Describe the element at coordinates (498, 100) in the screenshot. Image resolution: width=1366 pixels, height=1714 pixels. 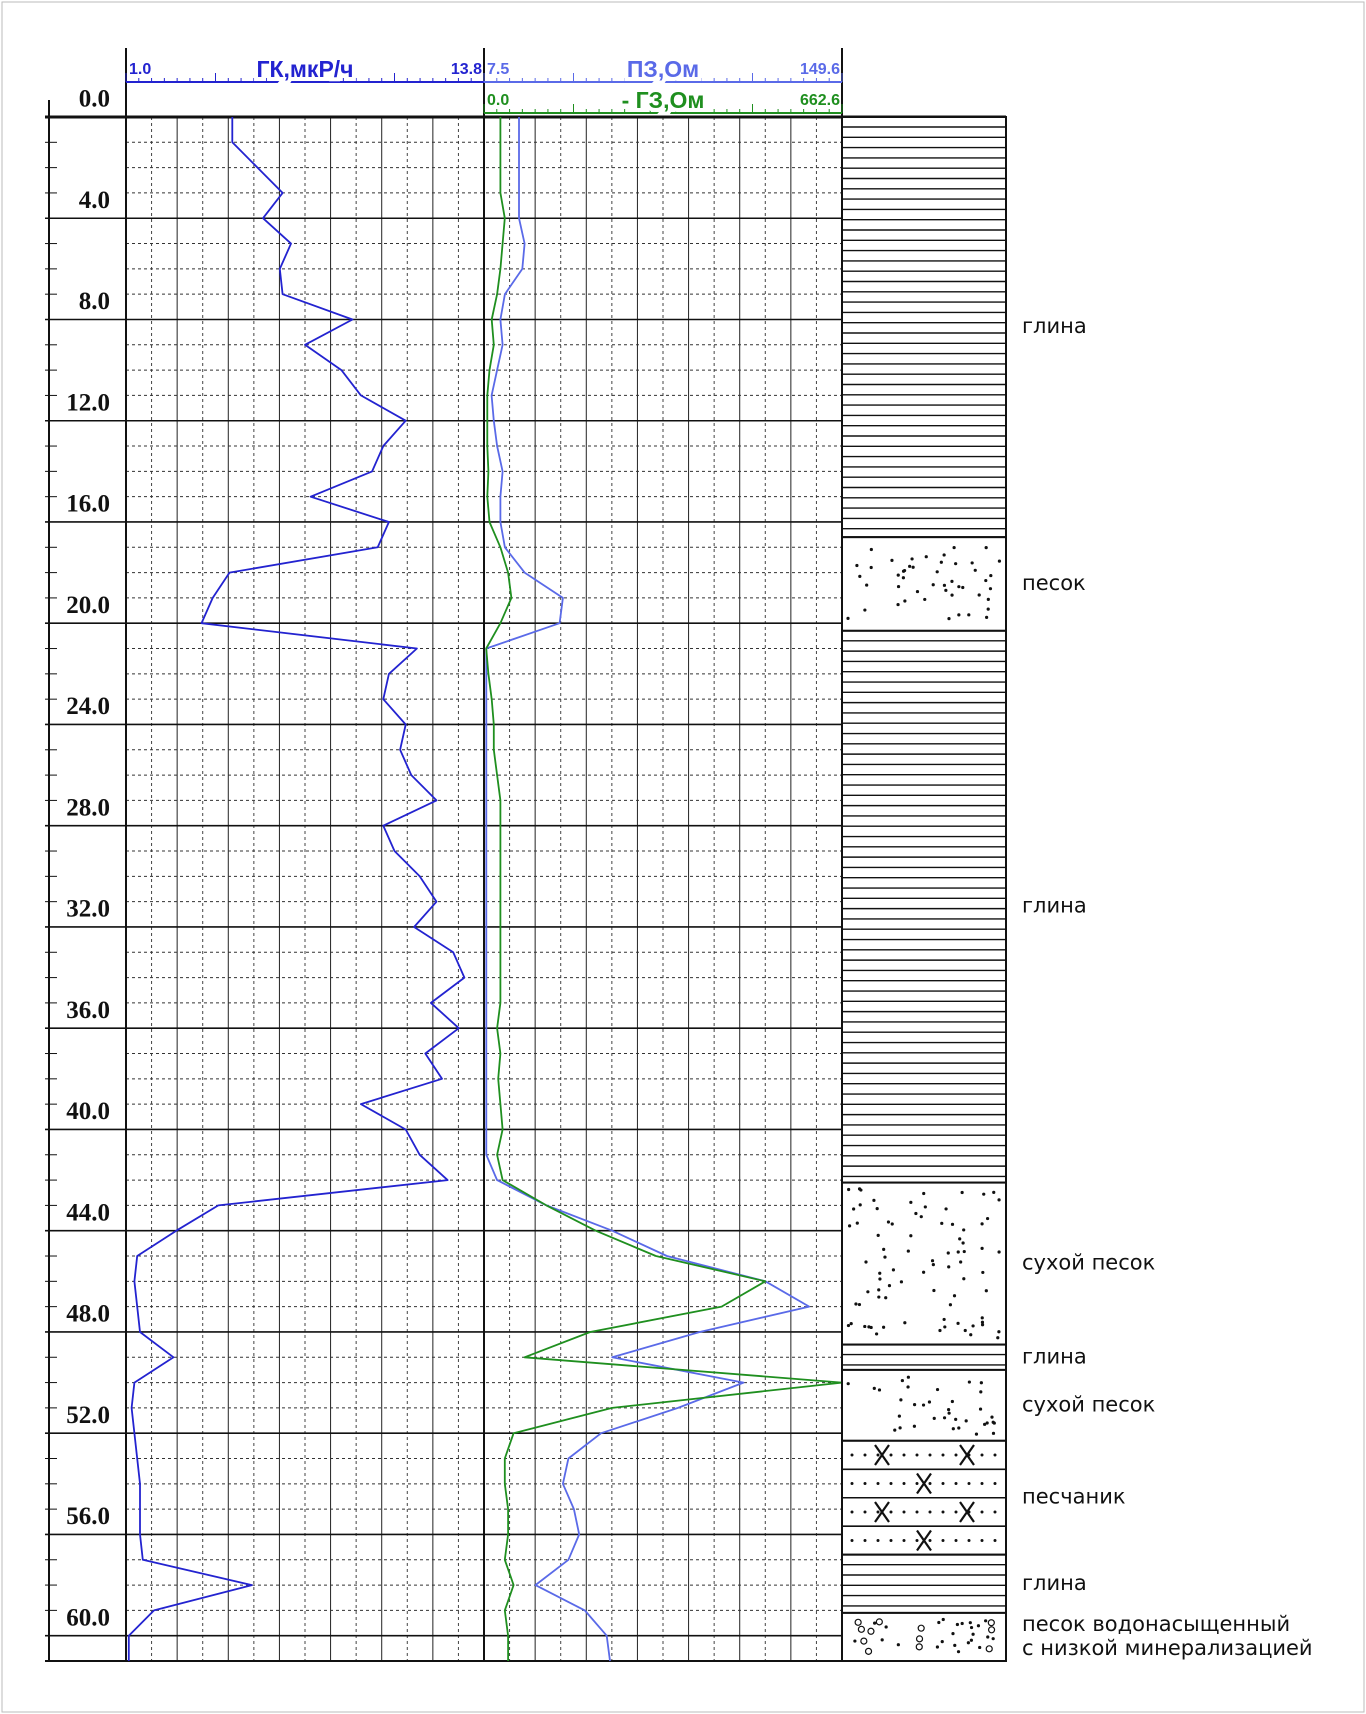
I see `scale-min: 0.0` at that location.